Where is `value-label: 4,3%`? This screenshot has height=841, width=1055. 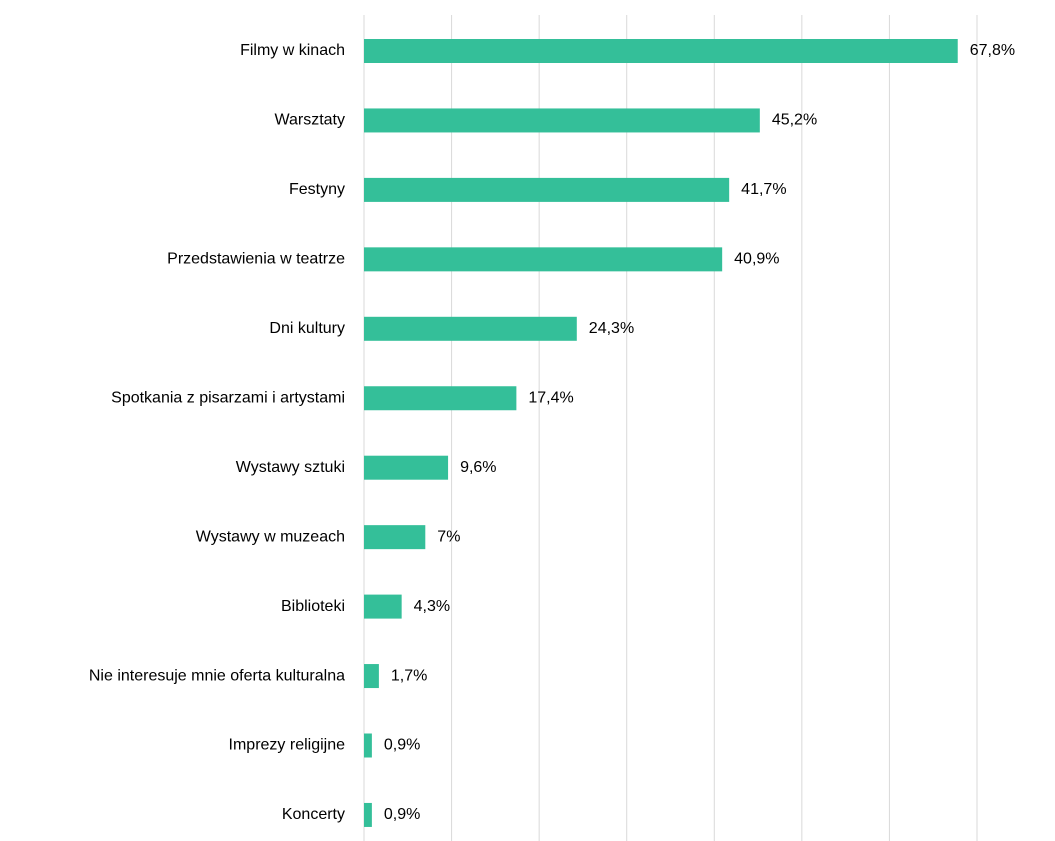
value-label: 4,3% is located at coordinates (432, 606).